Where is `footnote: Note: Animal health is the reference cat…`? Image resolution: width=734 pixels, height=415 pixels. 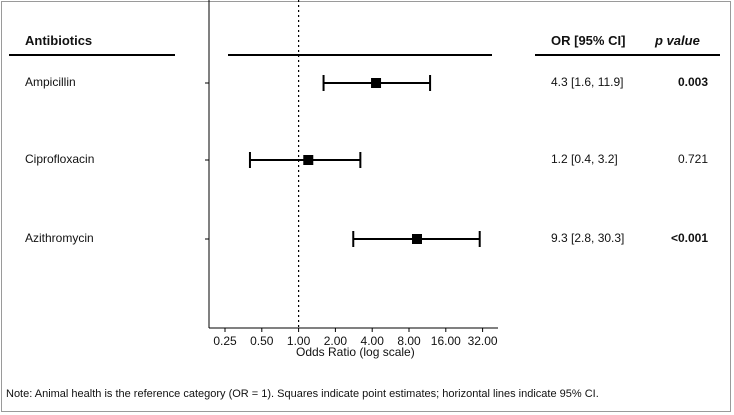
footnote: Note: Animal health is the reference cat… is located at coordinates (302, 394).